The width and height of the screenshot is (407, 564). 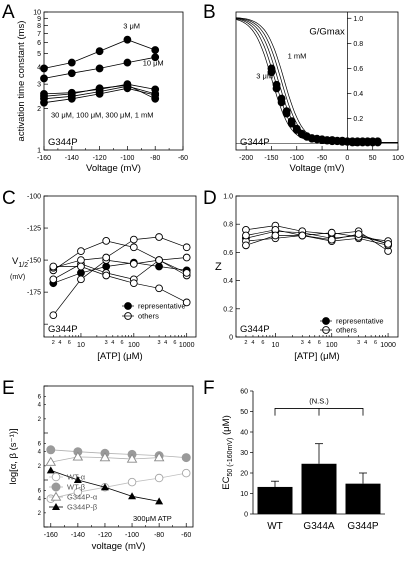 What do you see at coordinates (209, 388) in the screenshot?
I see `panel-label: F` at bounding box center [209, 388].